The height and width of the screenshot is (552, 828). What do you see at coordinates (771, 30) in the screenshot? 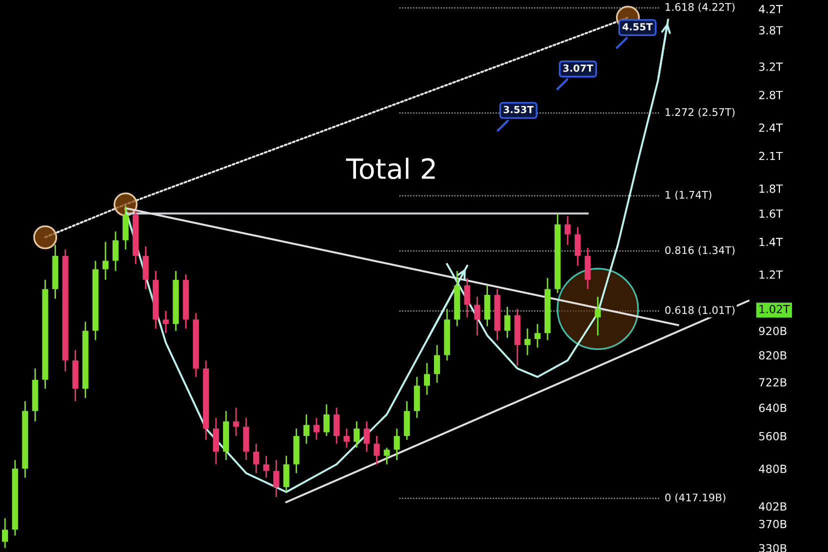
I see `y-tick-label: 3.8T` at bounding box center [771, 30].